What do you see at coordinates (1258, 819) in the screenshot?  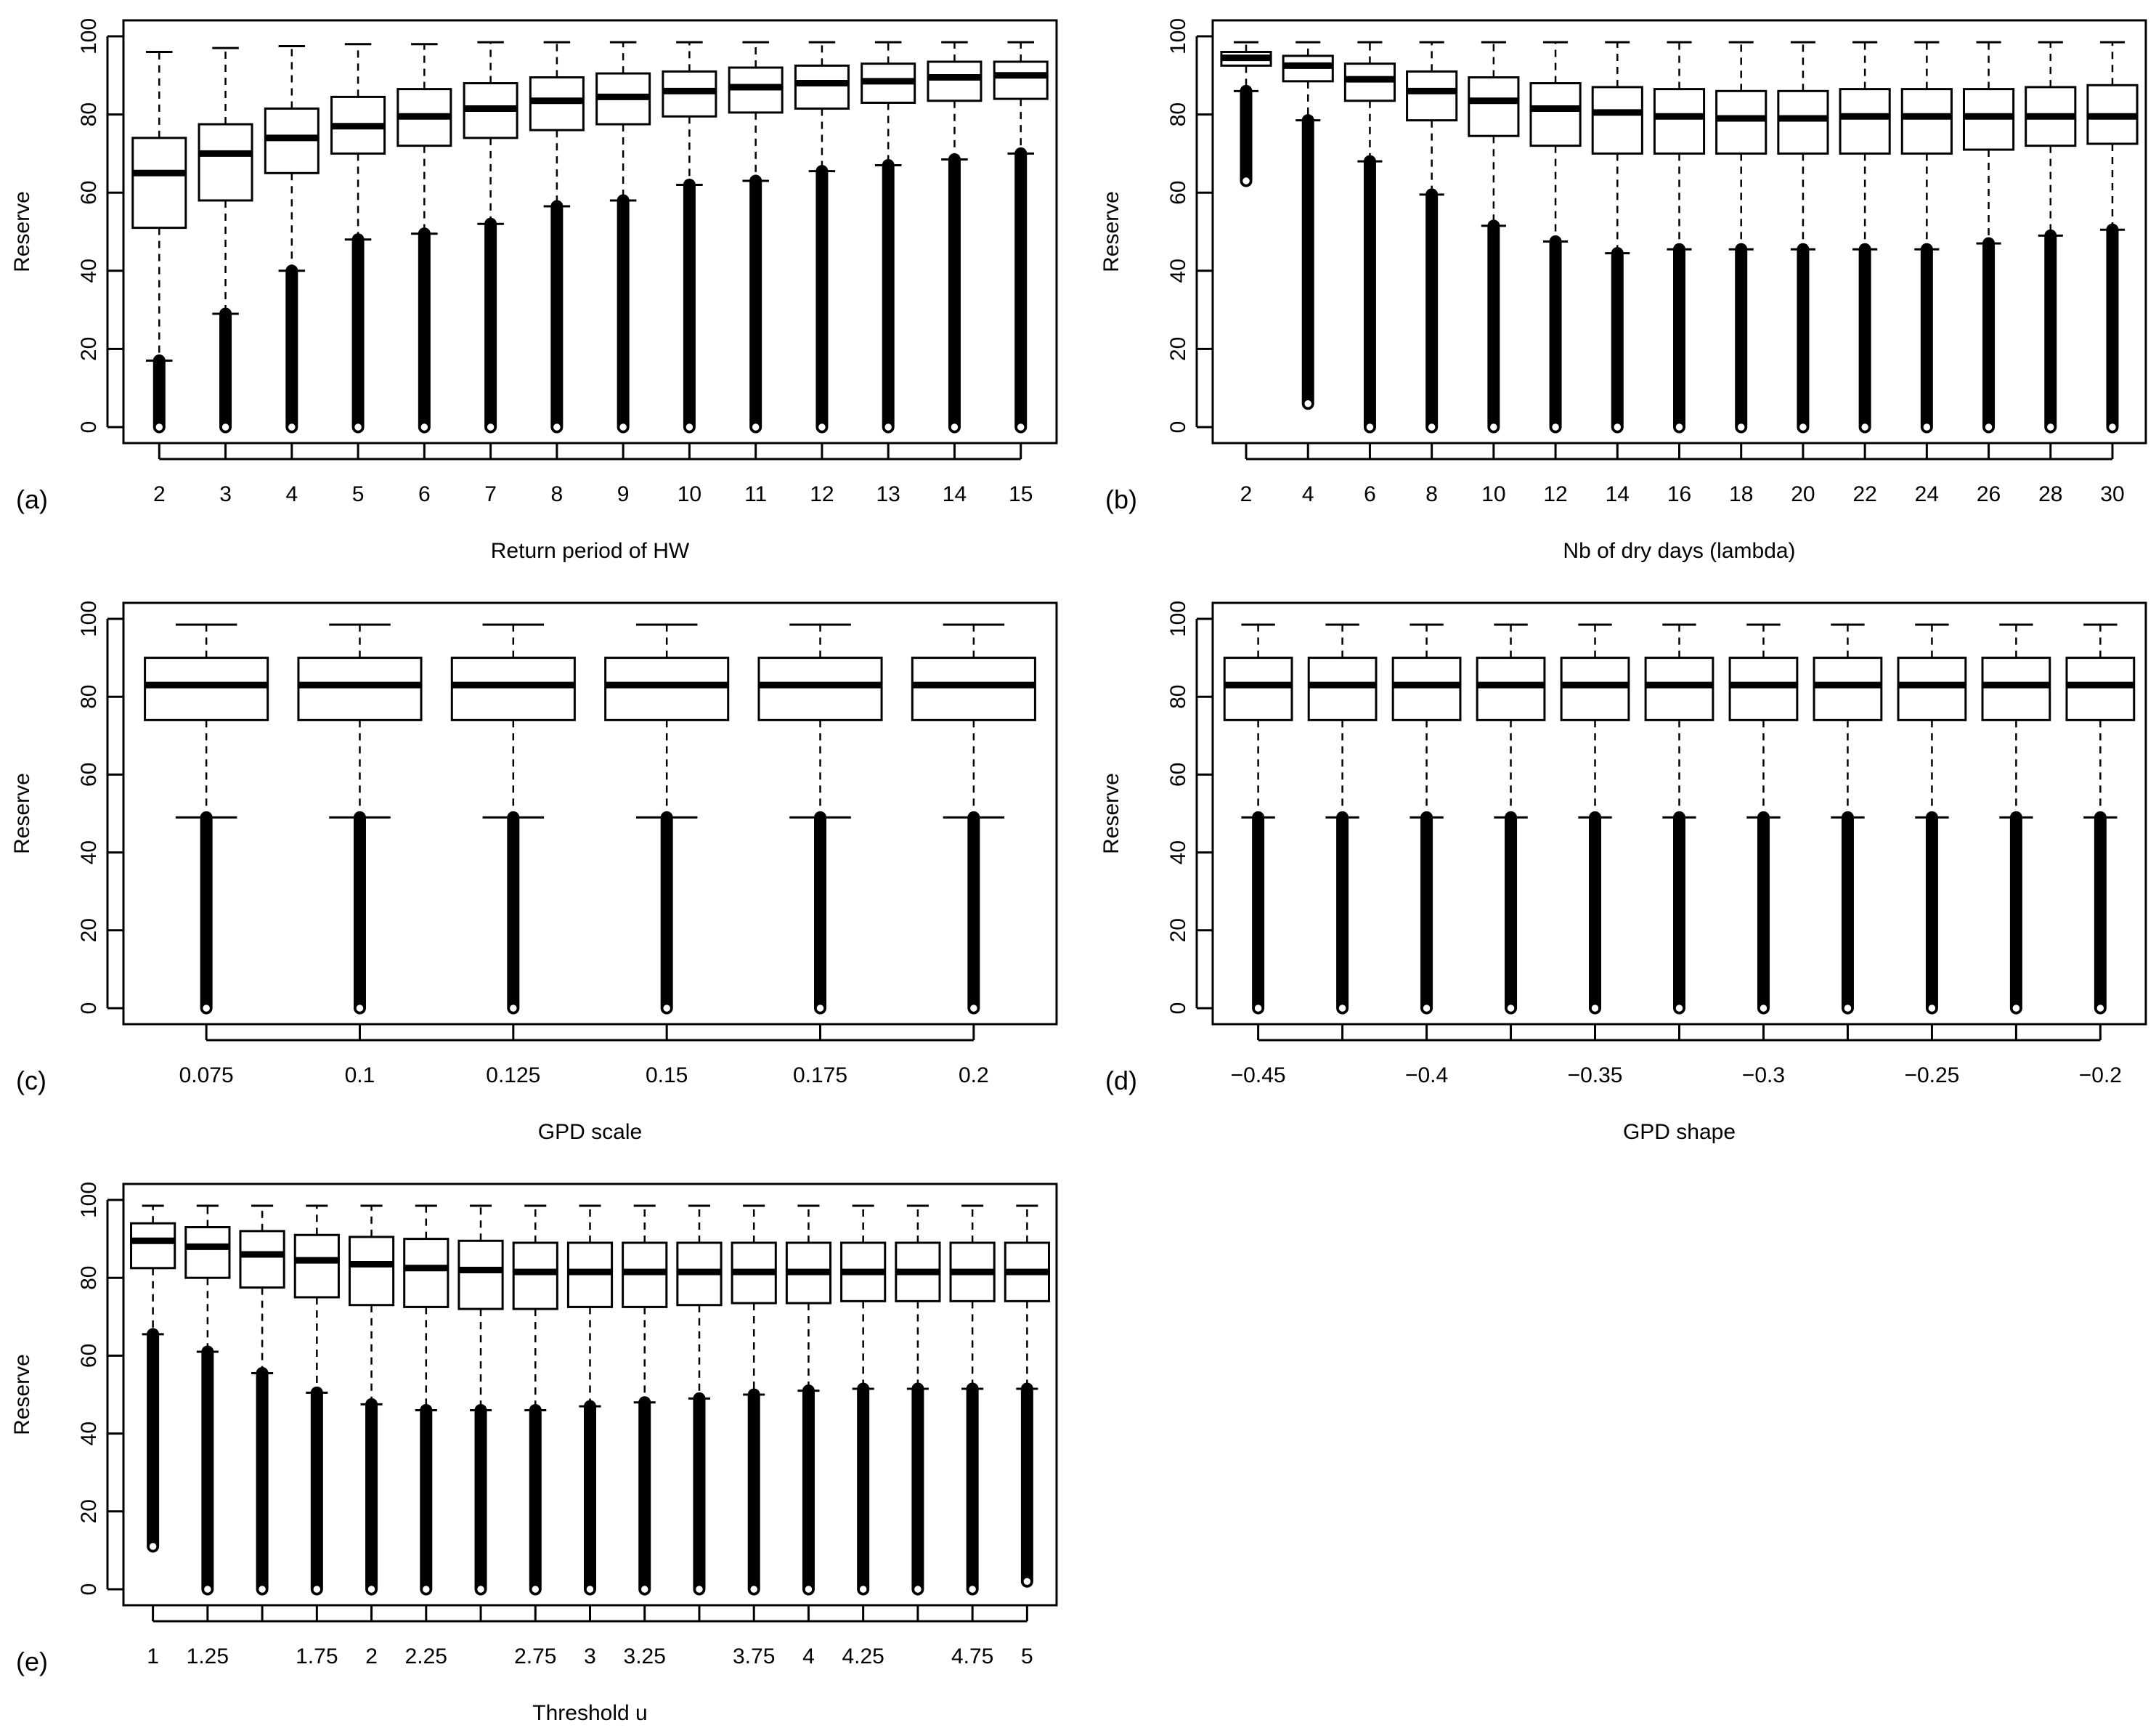 I see `box--0.45` at bounding box center [1258, 819].